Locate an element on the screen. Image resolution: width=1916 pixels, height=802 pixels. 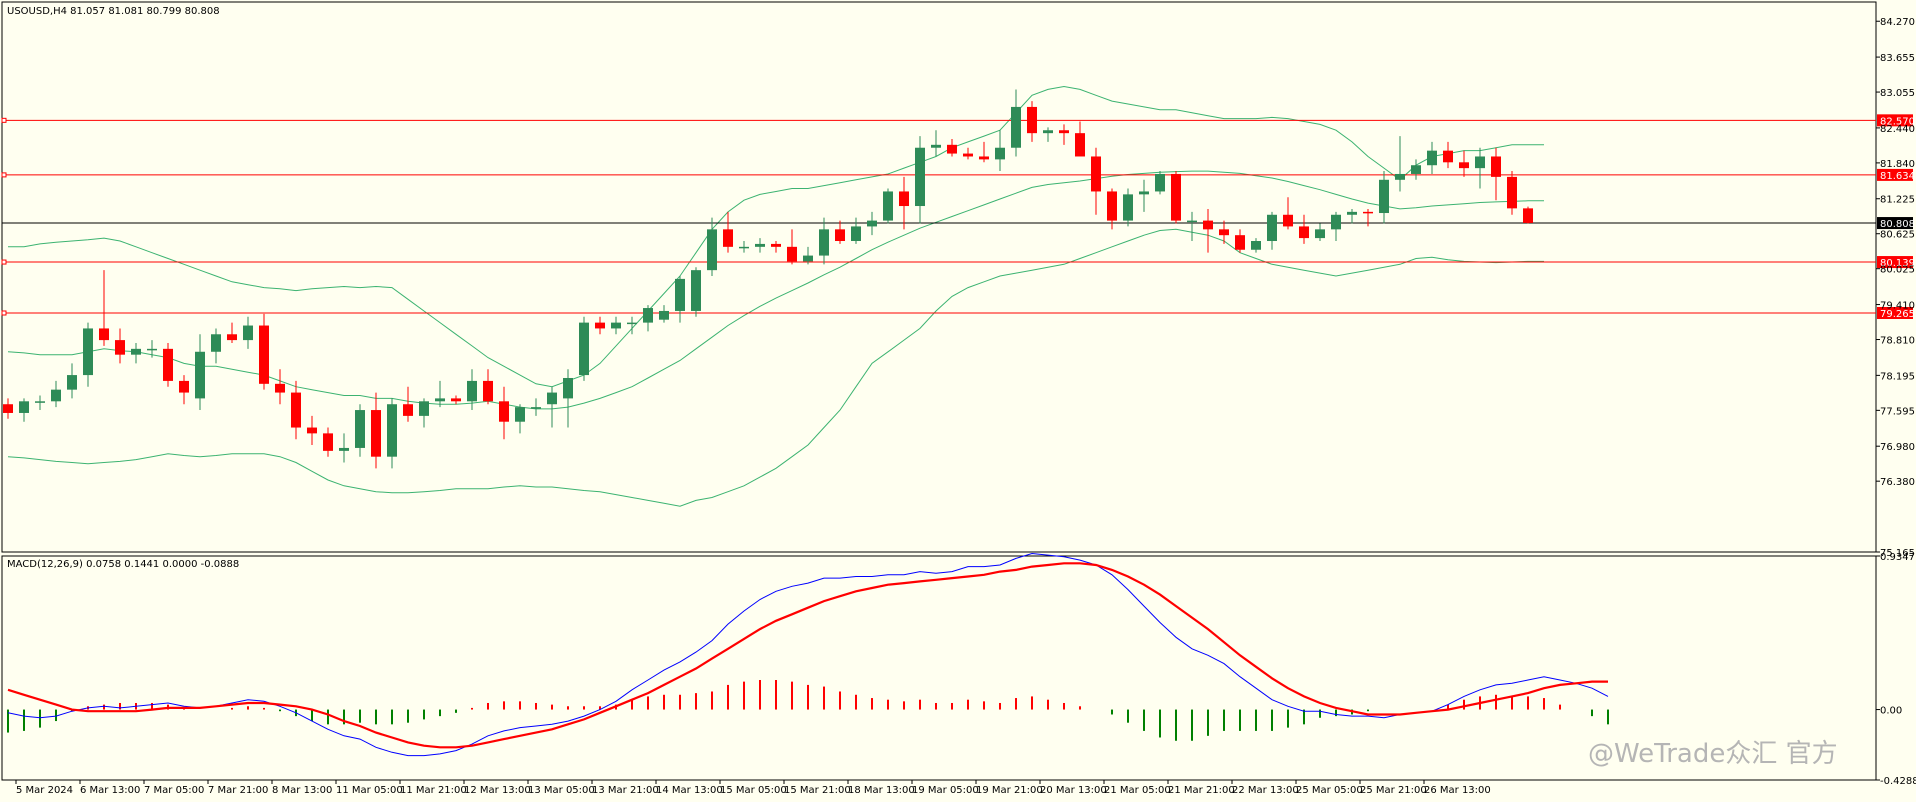
time-axis-label: 14 Mar 13:00 is located at coordinates (689, 790).